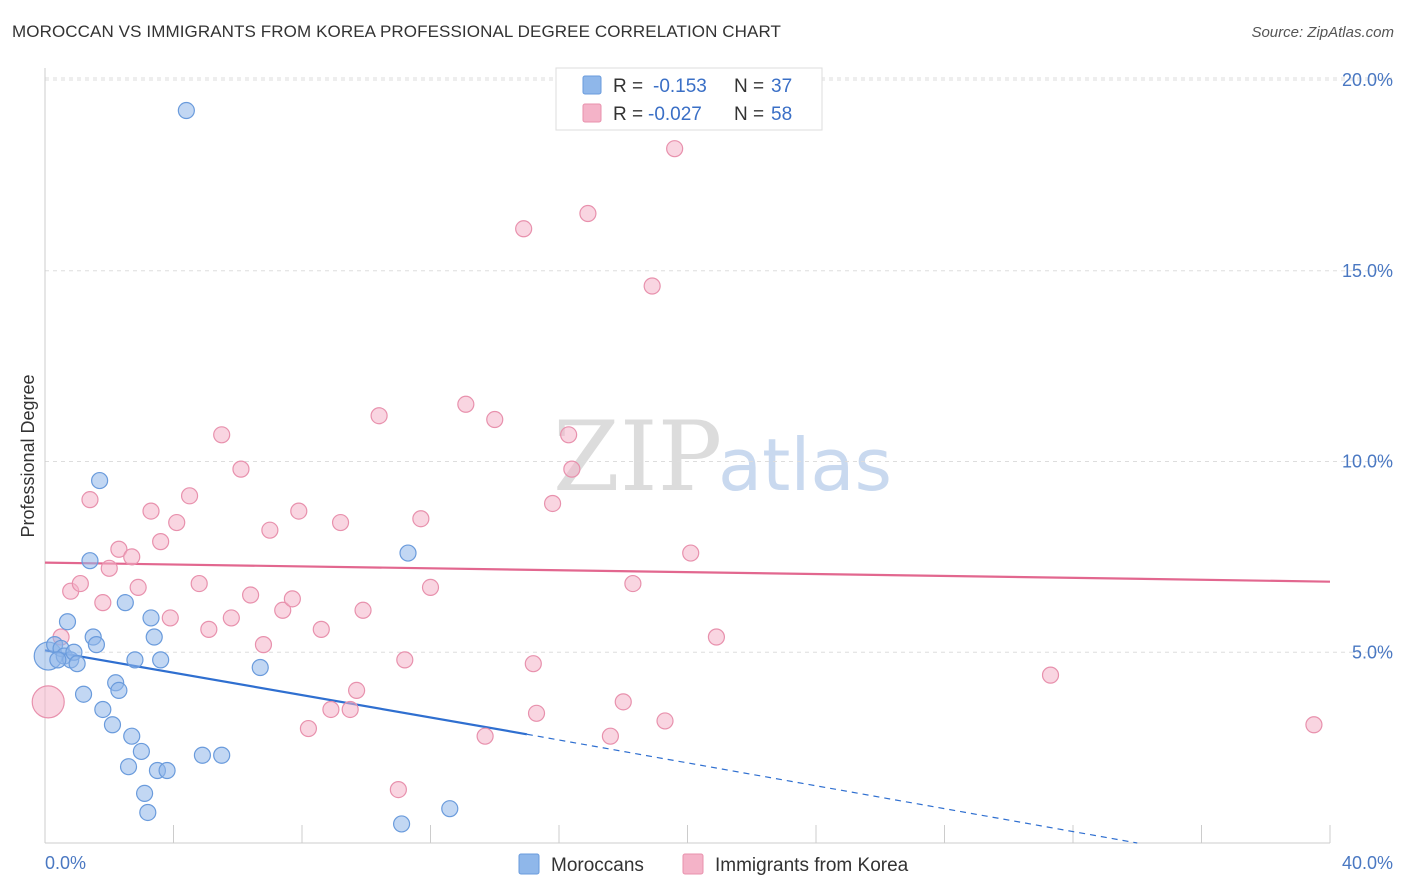 Image resolution: width=1406 pixels, height=892 pixels. Describe the element at coordinates (781, 114) in the screenshot. I see `legend-n-value-2: 58` at that location.